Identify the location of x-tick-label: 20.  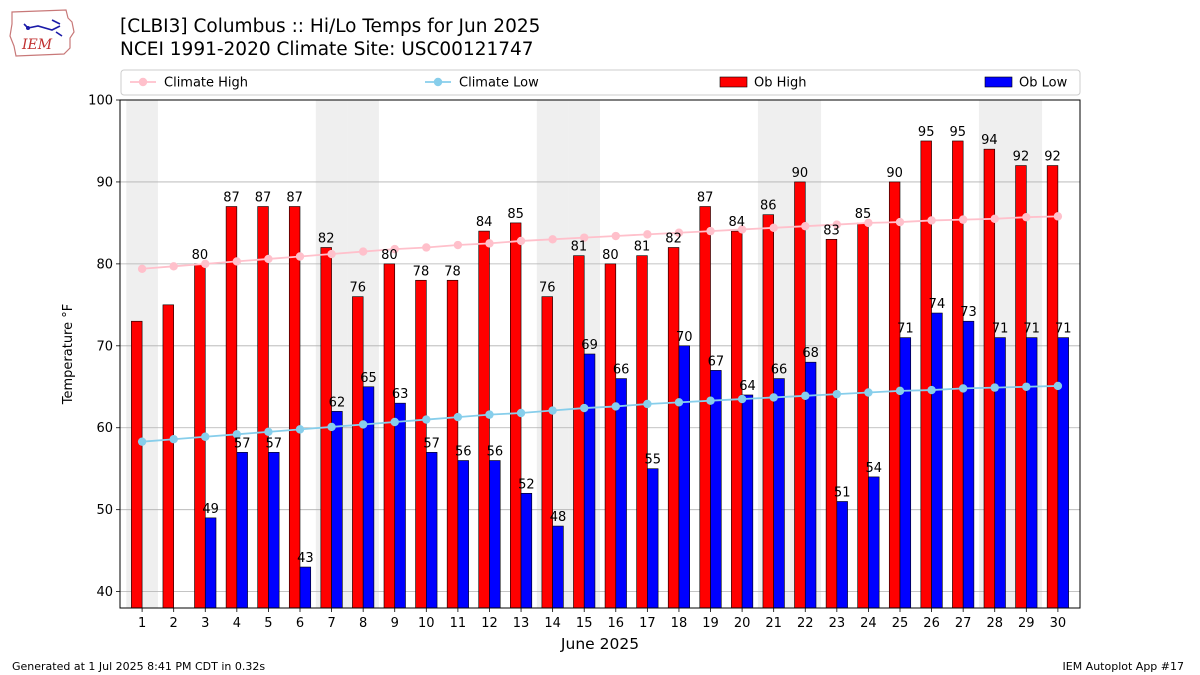
(742, 623).